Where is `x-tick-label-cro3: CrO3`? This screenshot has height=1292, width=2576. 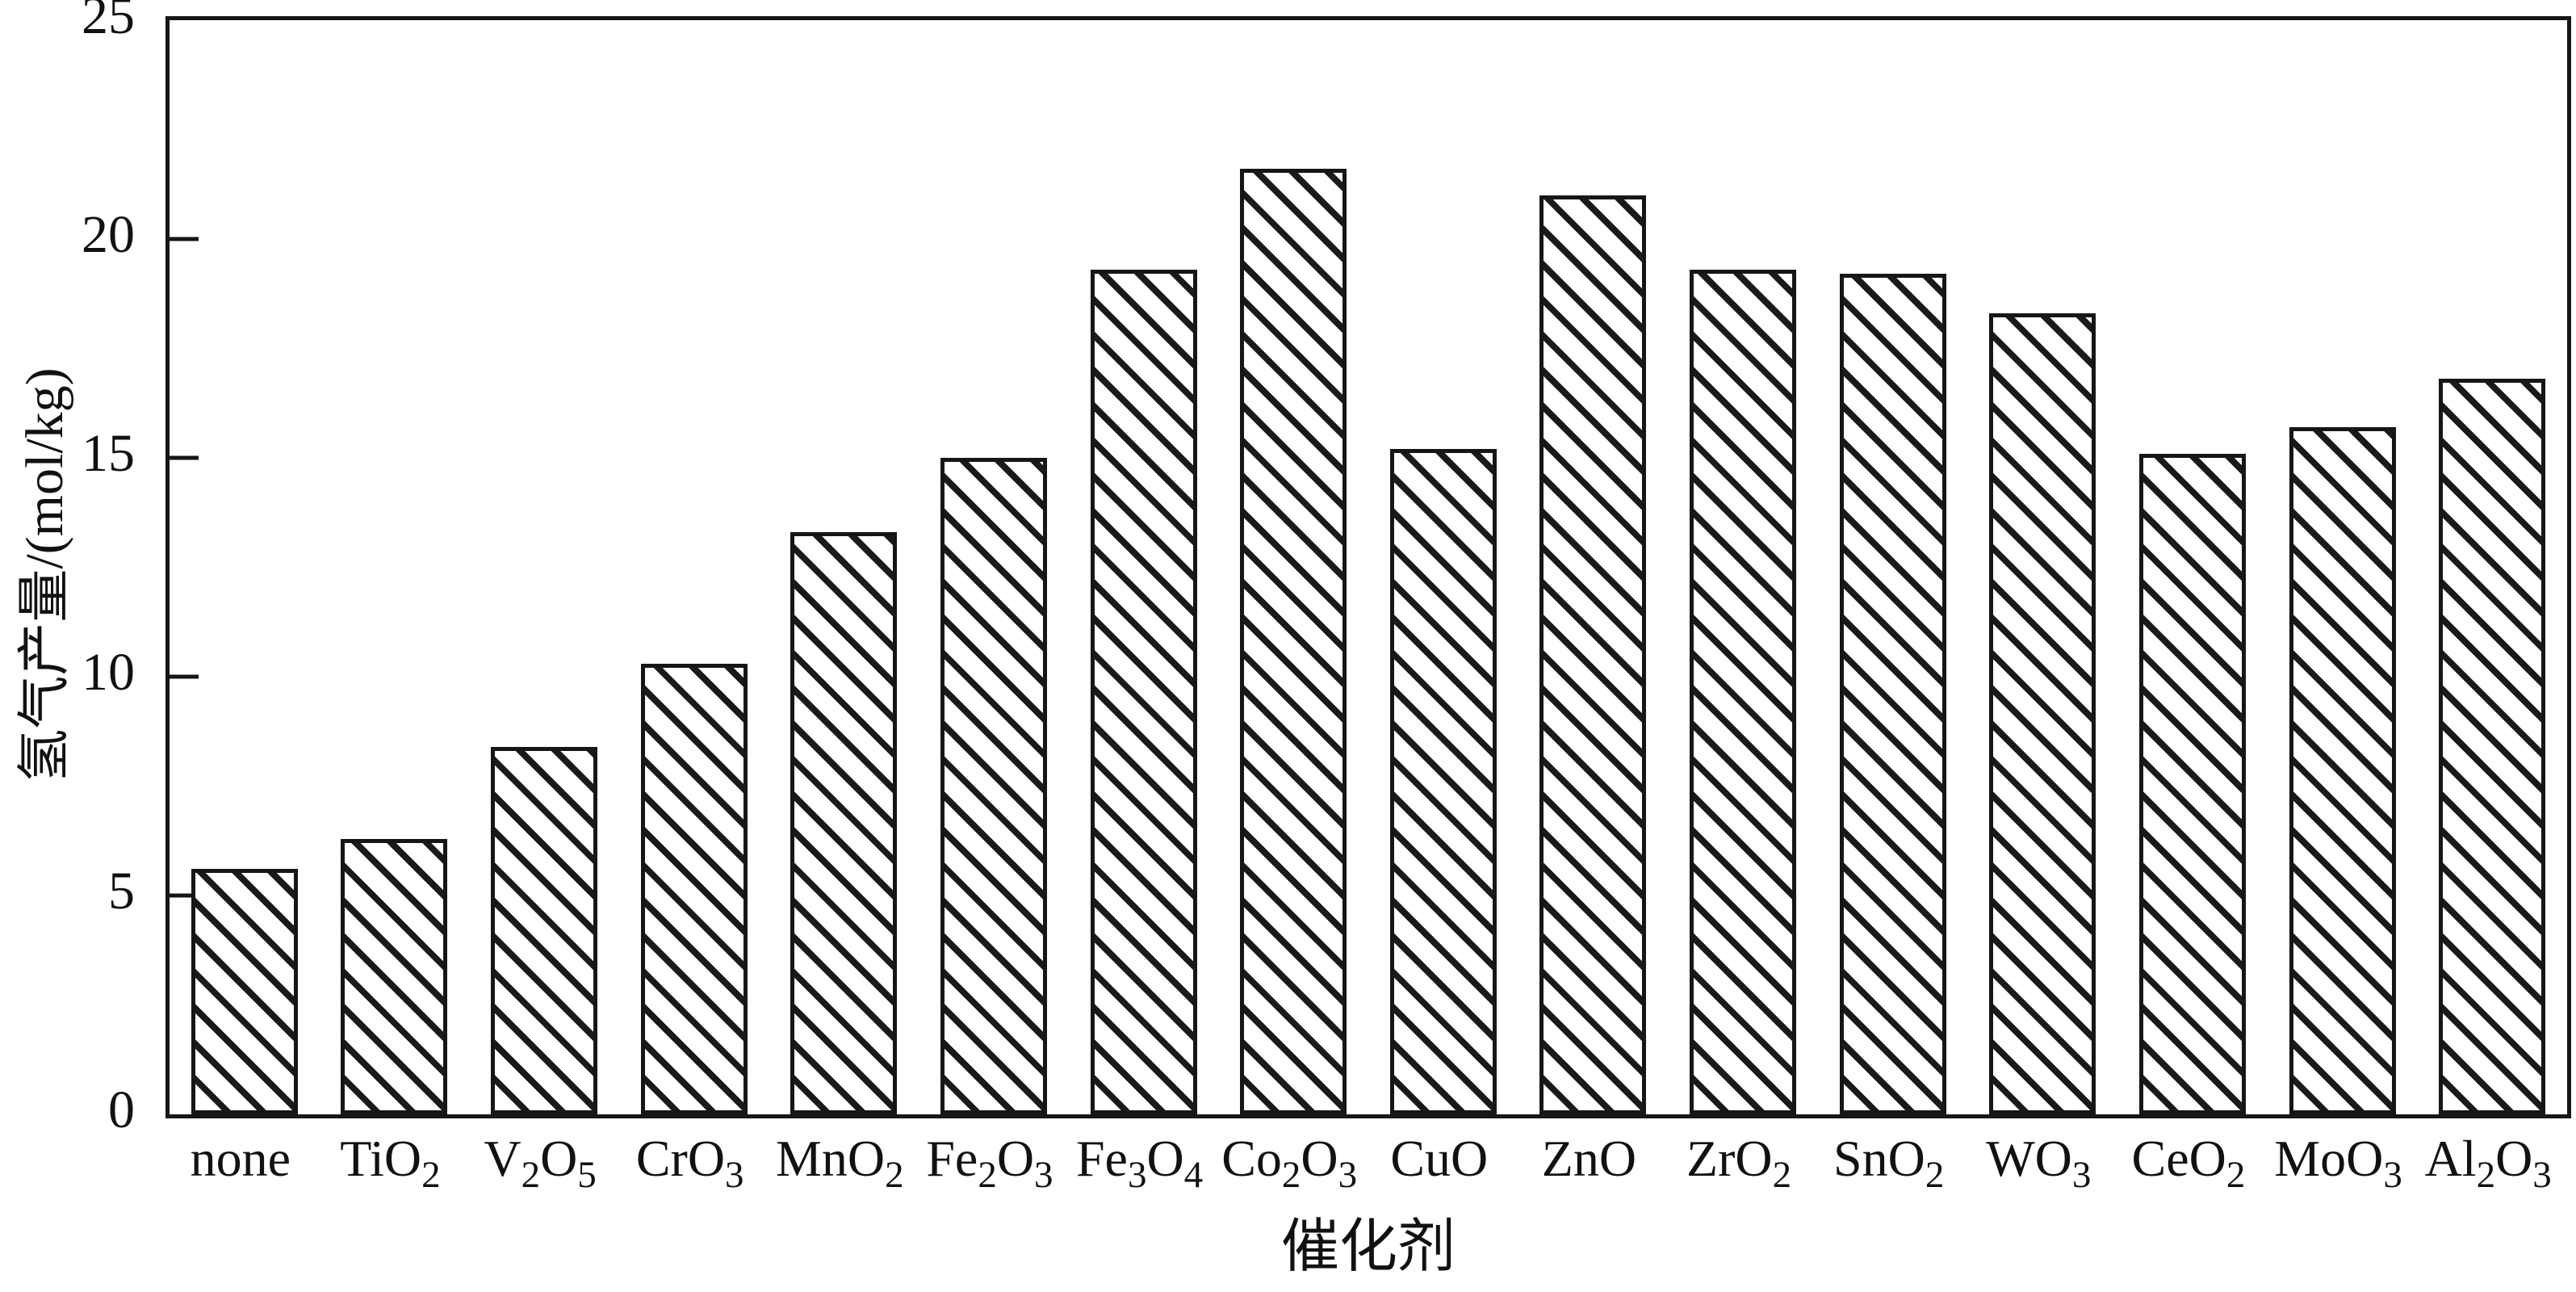
x-tick-label-cro3: CrO3 is located at coordinates (689, 1163).